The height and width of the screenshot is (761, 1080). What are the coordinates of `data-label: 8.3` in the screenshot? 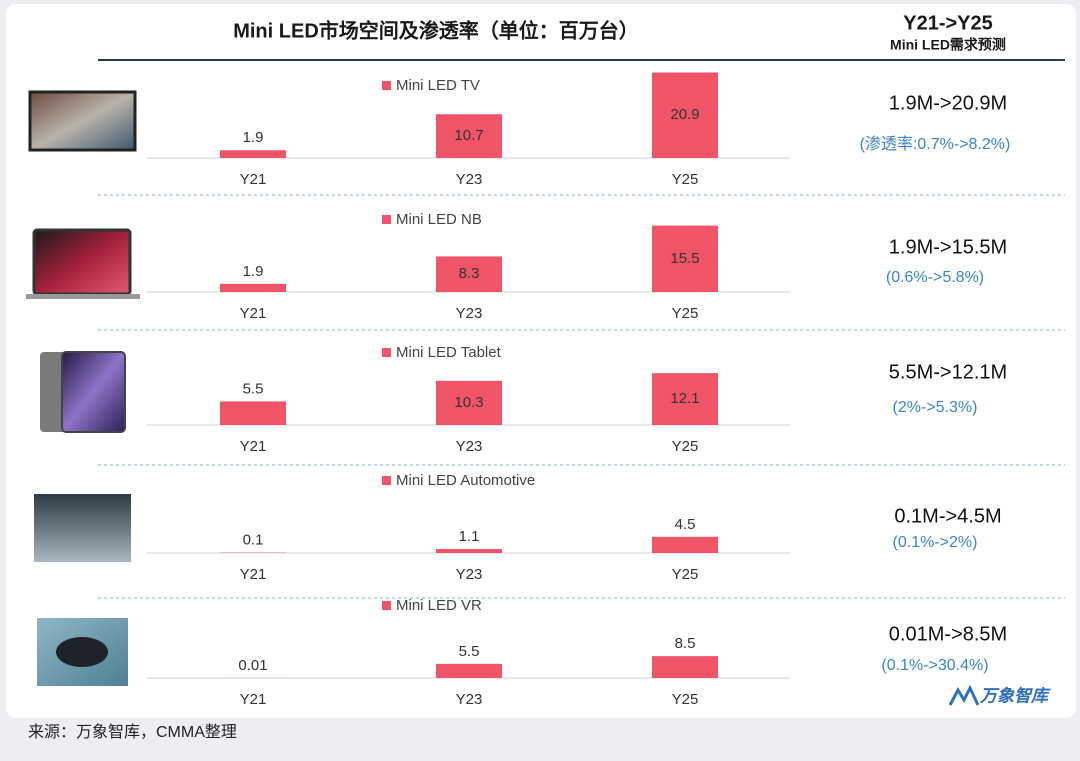 It's located at (469, 273).